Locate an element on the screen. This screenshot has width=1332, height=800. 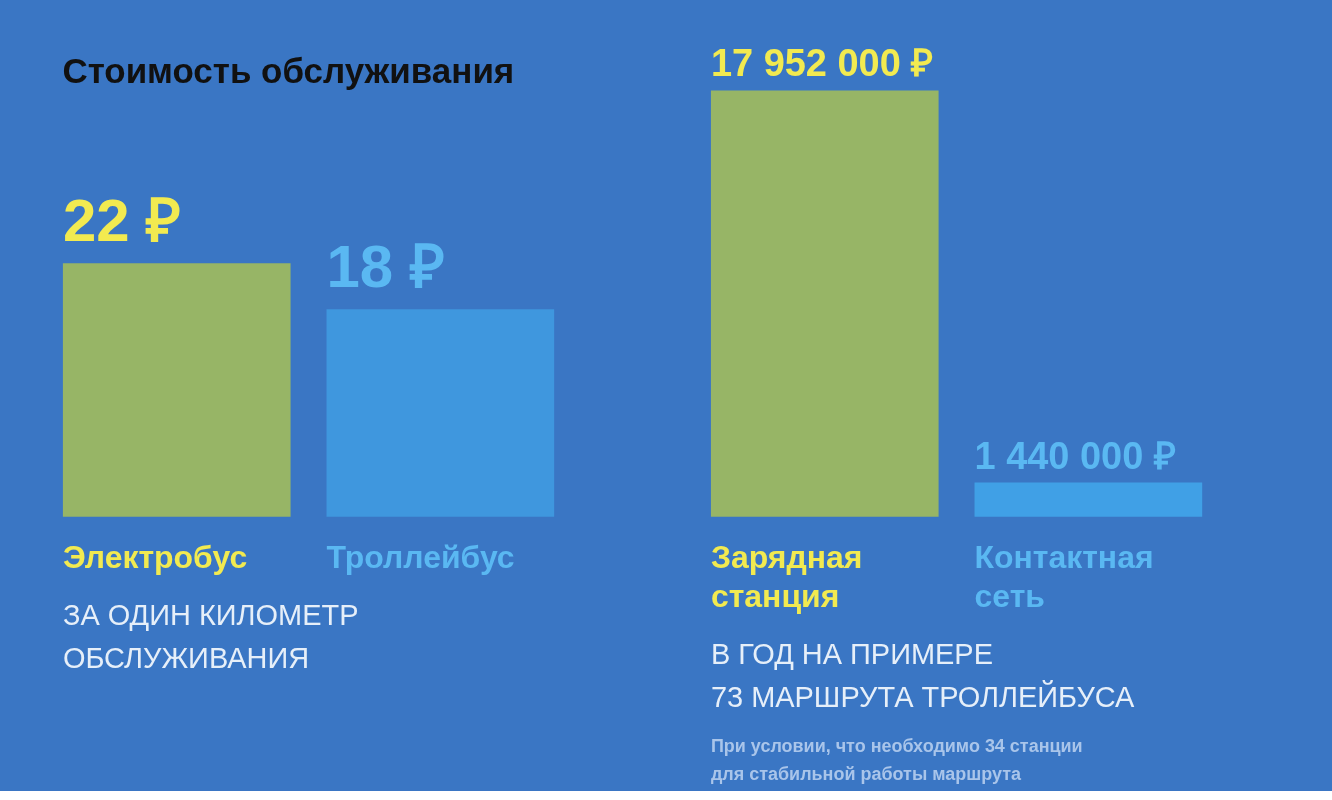
data-label: 22 ₽ is located at coordinates (122, 221).